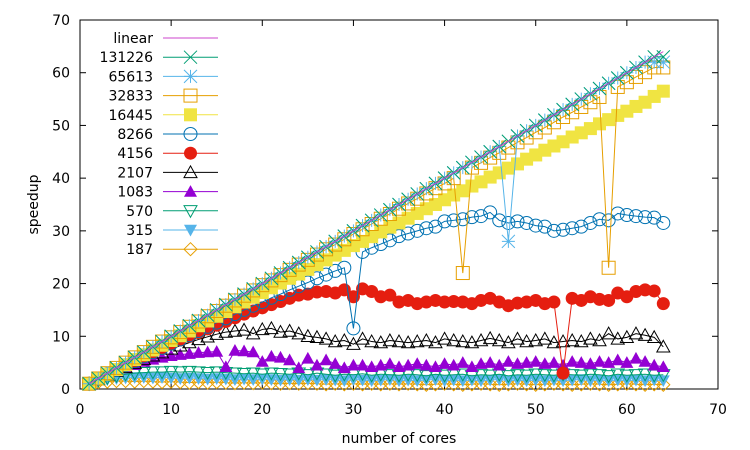  Describe the element at coordinates (34, 204) in the screenshot. I see `y-axis-label: speedup` at that location.